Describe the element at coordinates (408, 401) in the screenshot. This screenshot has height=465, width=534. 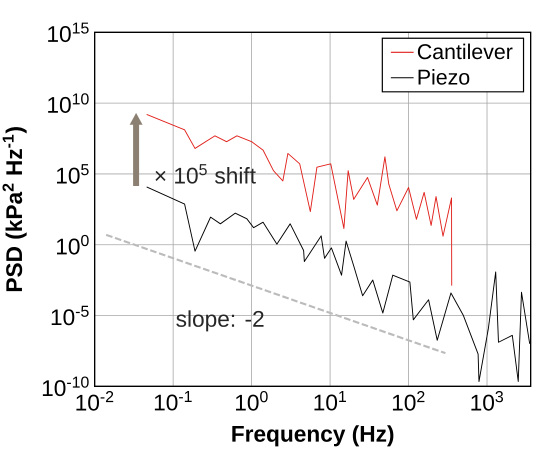
I see `x-tick-label: 10$^{2}$` at that location.